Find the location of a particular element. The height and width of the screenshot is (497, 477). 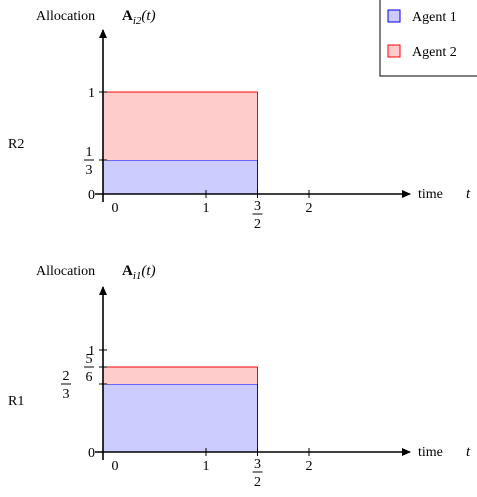

y-tick-label-numerator: 2 is located at coordinates (66, 376).